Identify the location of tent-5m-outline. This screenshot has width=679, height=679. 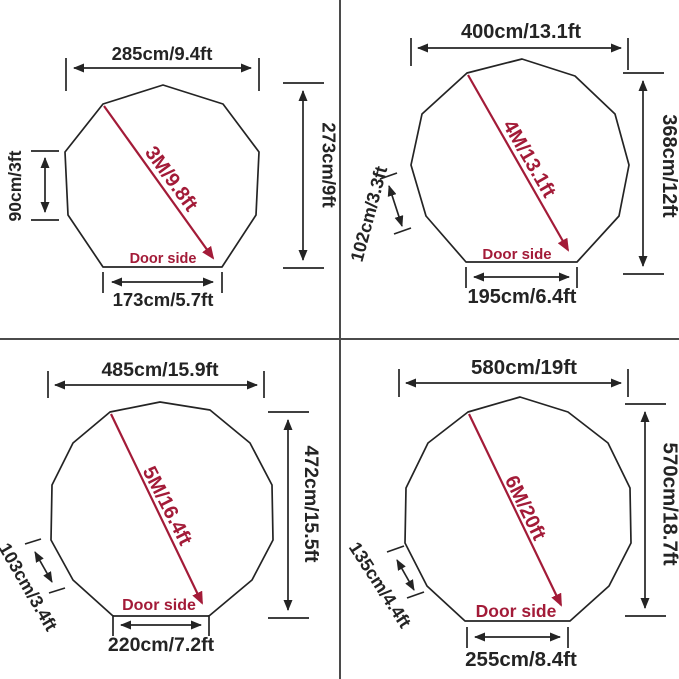
(162, 509).